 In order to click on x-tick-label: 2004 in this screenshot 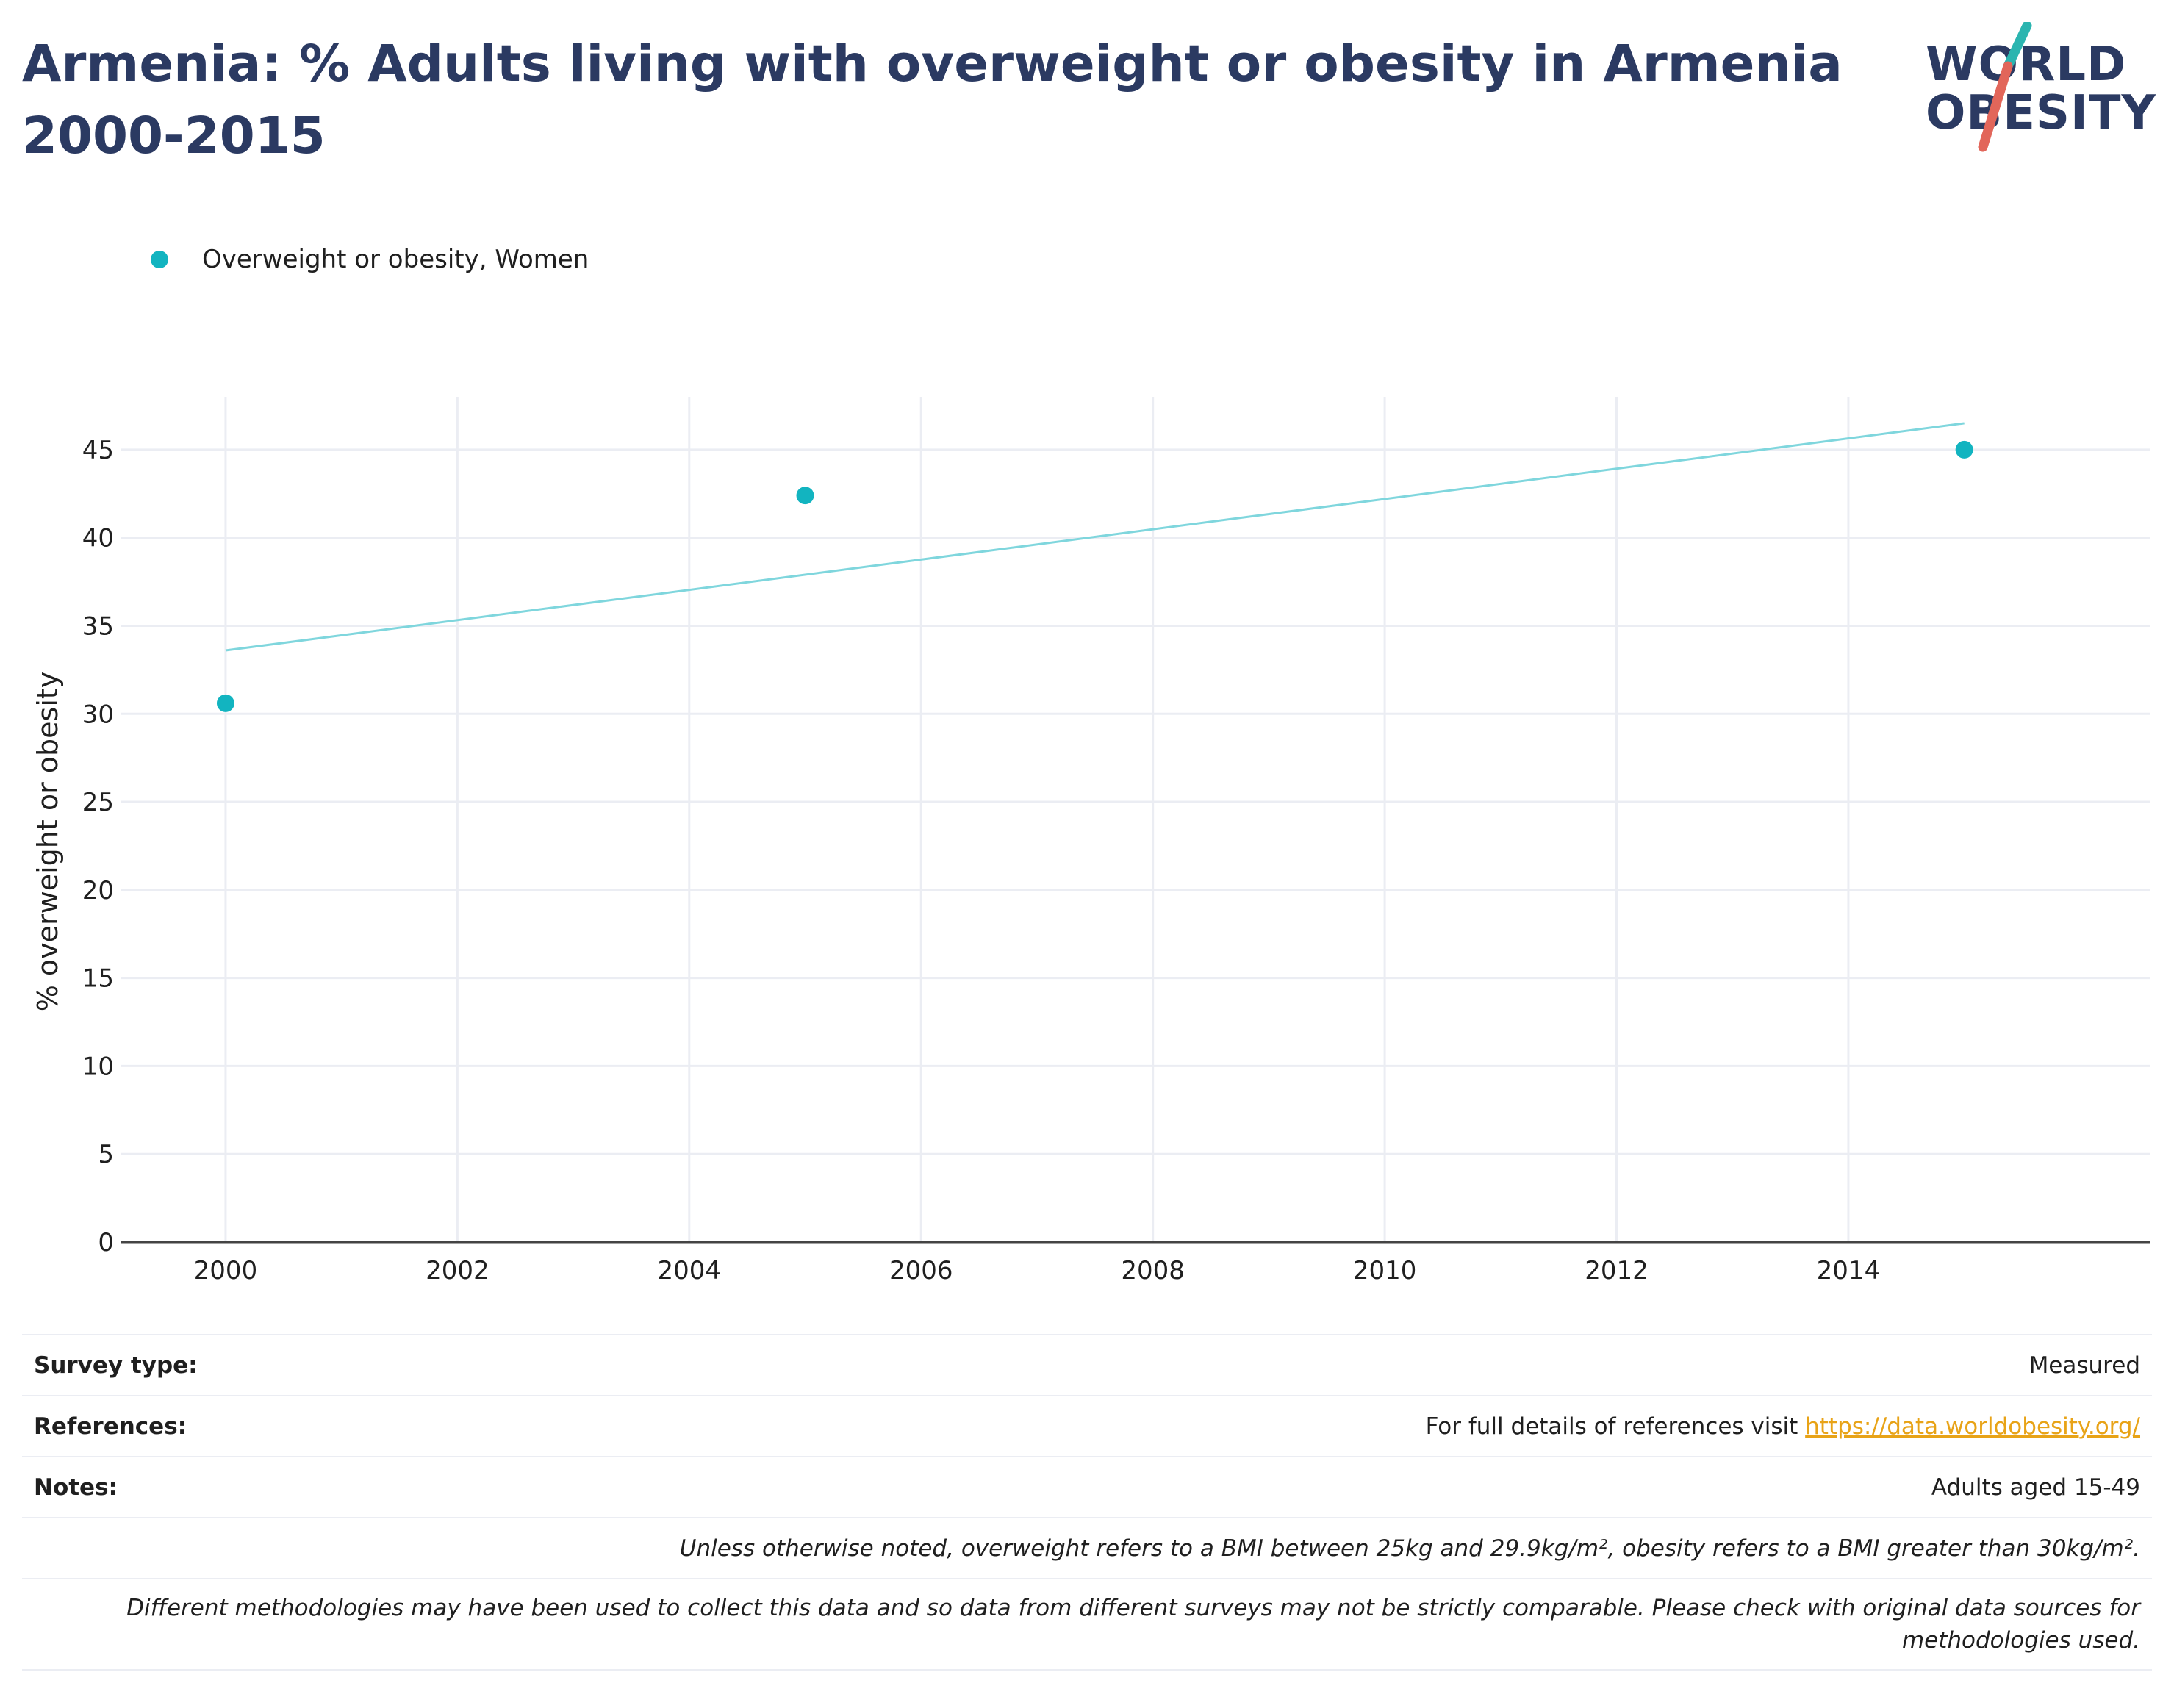, I will do `click(690, 1270)`.